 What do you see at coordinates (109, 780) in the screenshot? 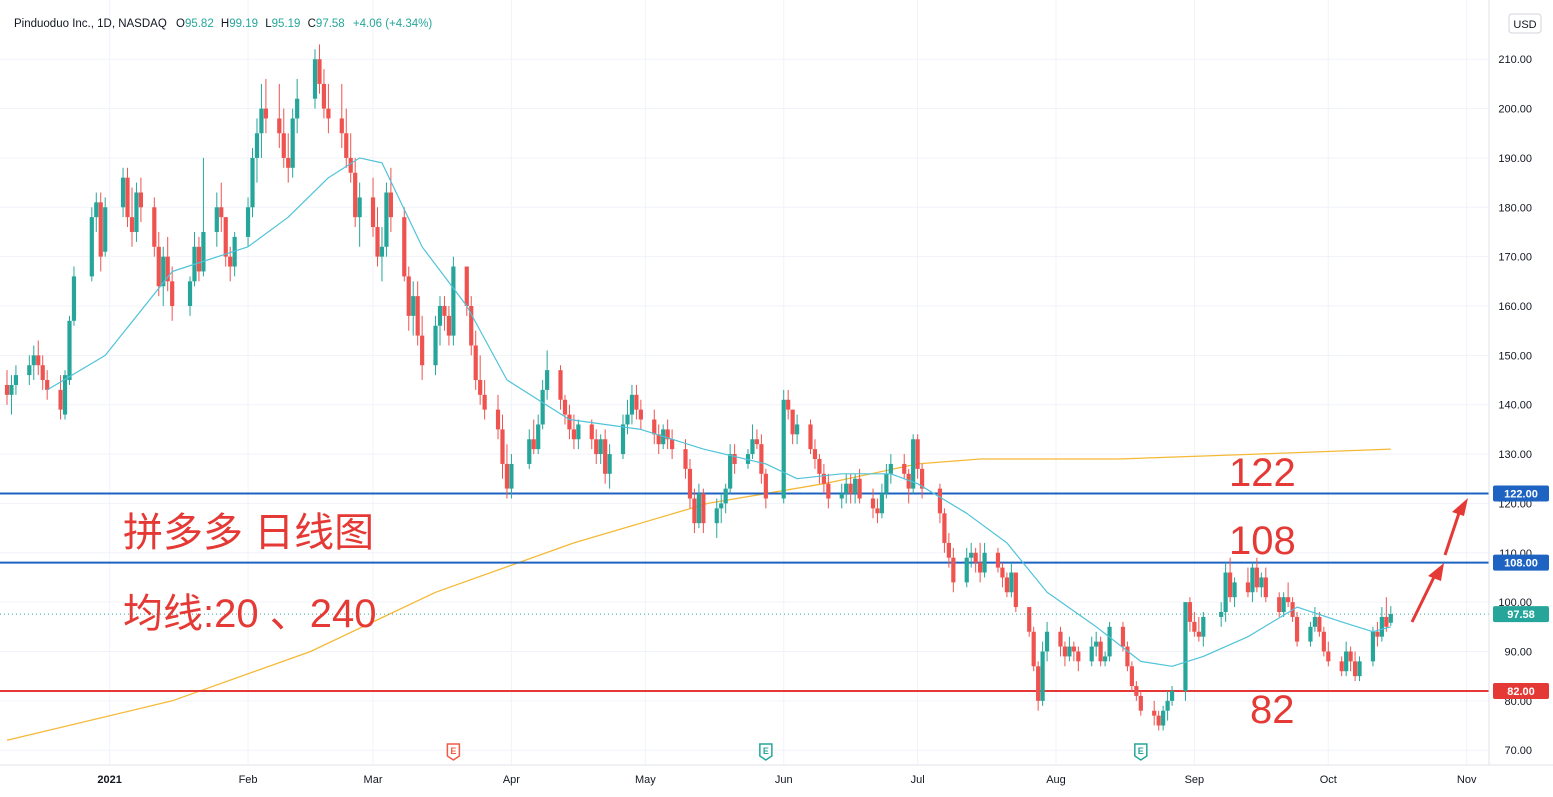
I see `time-tick-label: 2021` at bounding box center [109, 780].